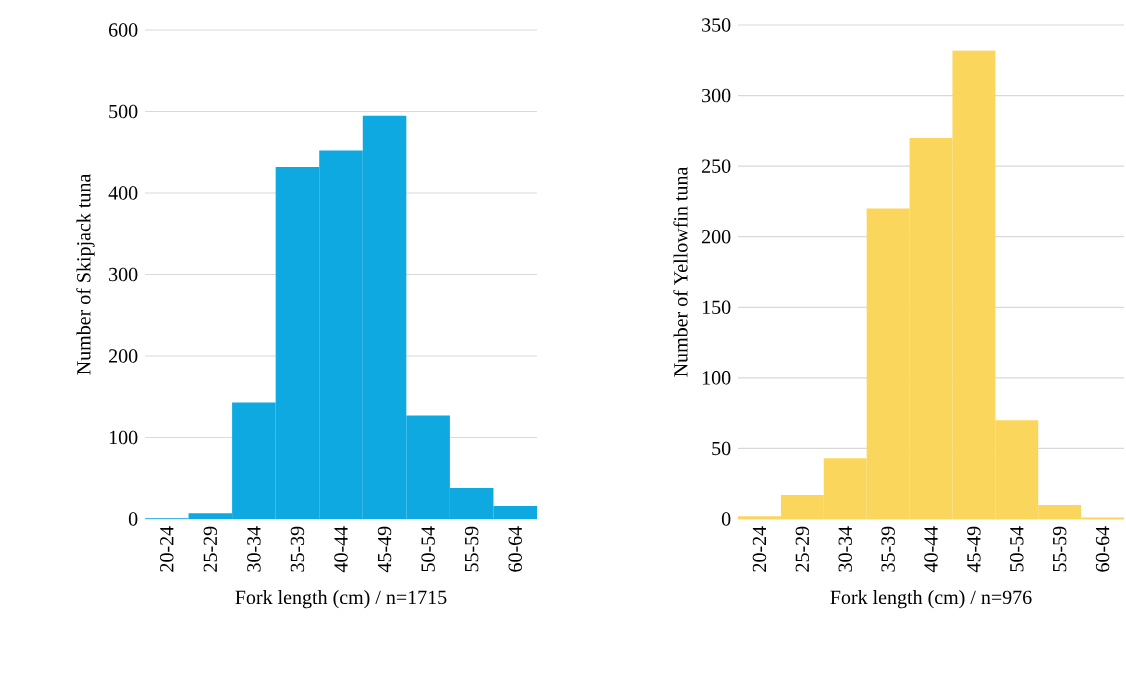  What do you see at coordinates (85, 274) in the screenshot?
I see `y-axis-title: Number of Skipjack tuna` at bounding box center [85, 274].